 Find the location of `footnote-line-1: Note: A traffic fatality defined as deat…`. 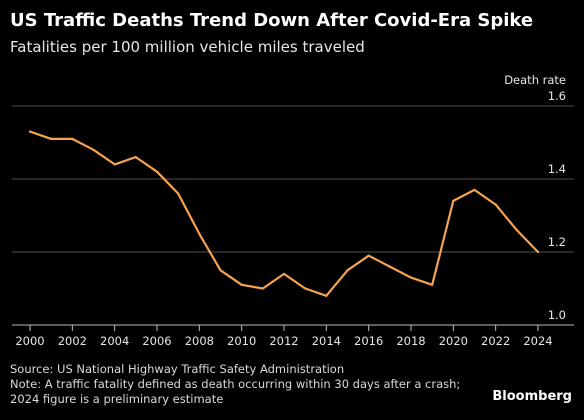

footnote-line-1: Note: A traffic fatality defined as deat… is located at coordinates (235, 384).